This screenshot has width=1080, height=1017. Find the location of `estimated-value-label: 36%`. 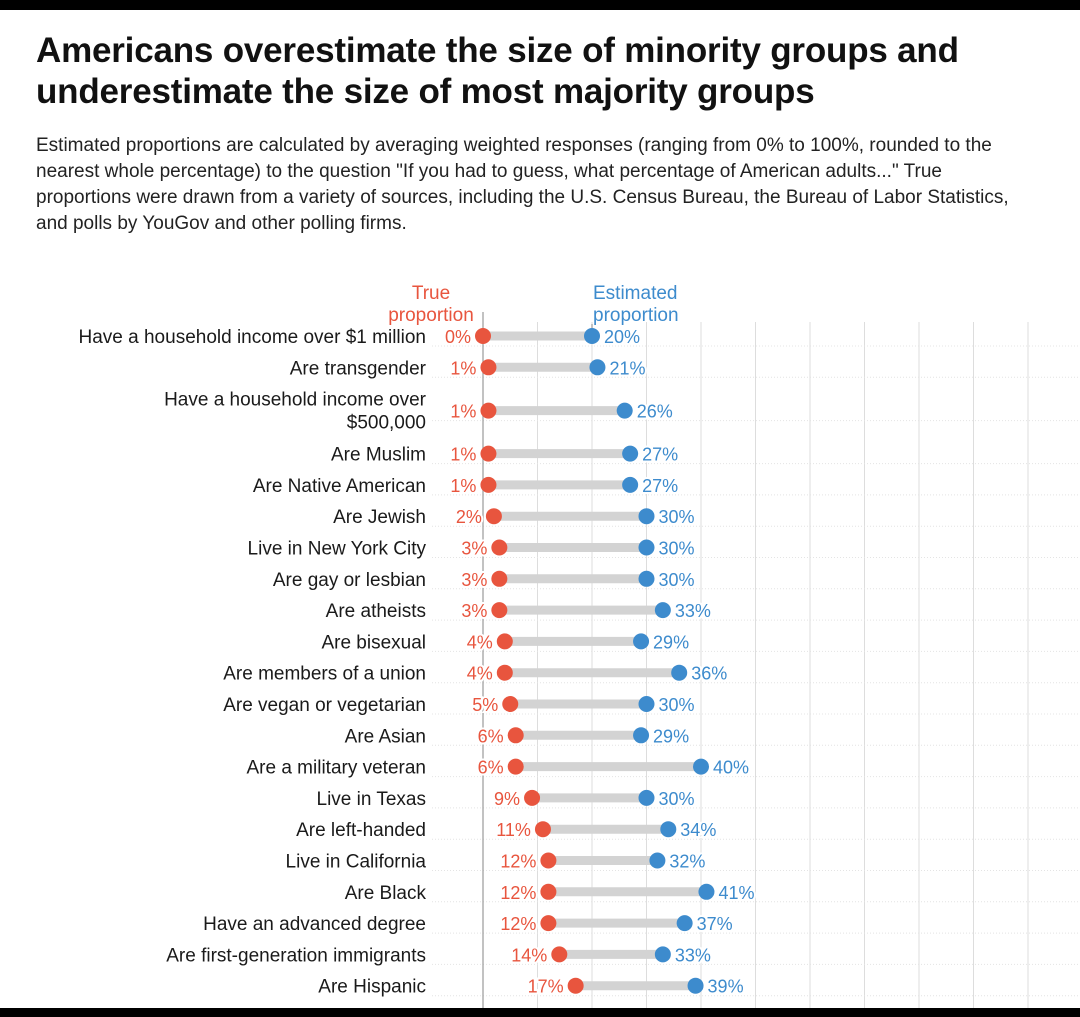

estimated-value-label: 36% is located at coordinates (709, 674).